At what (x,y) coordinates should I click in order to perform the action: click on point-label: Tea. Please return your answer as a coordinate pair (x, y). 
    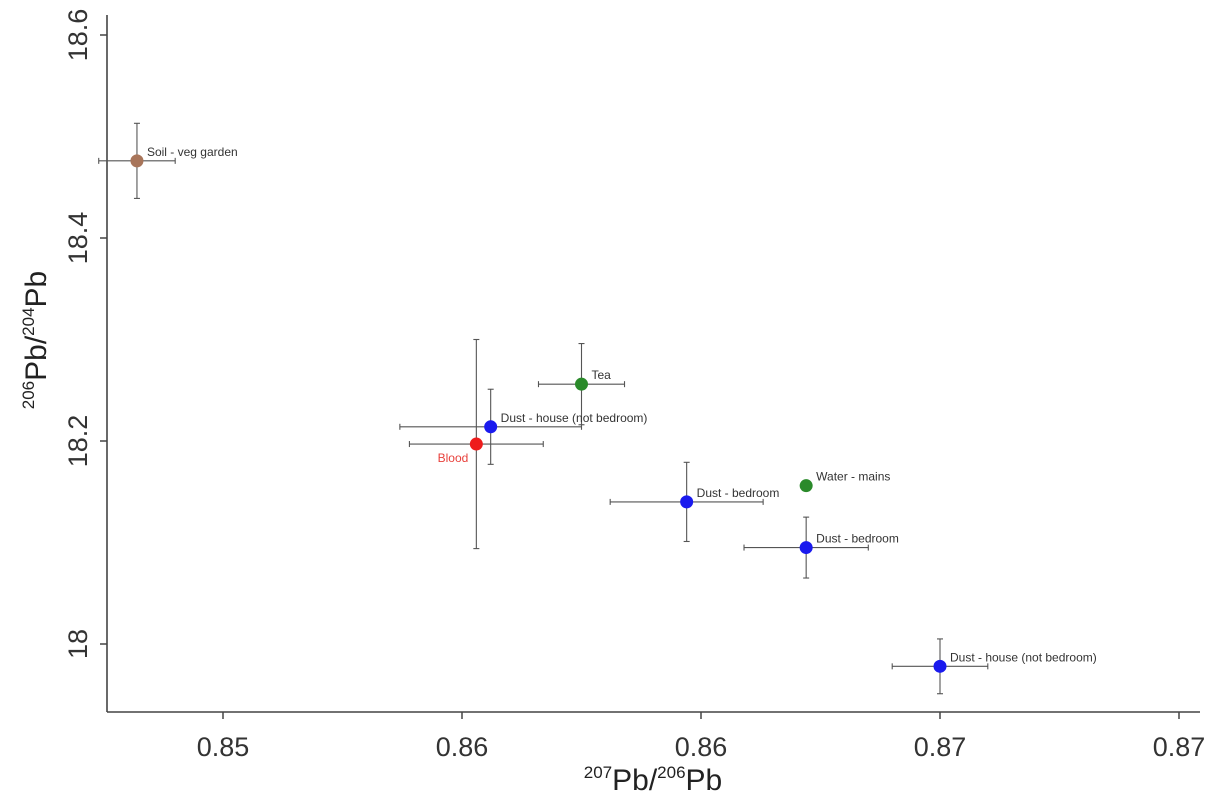
    Looking at the image, I should click on (602, 375).